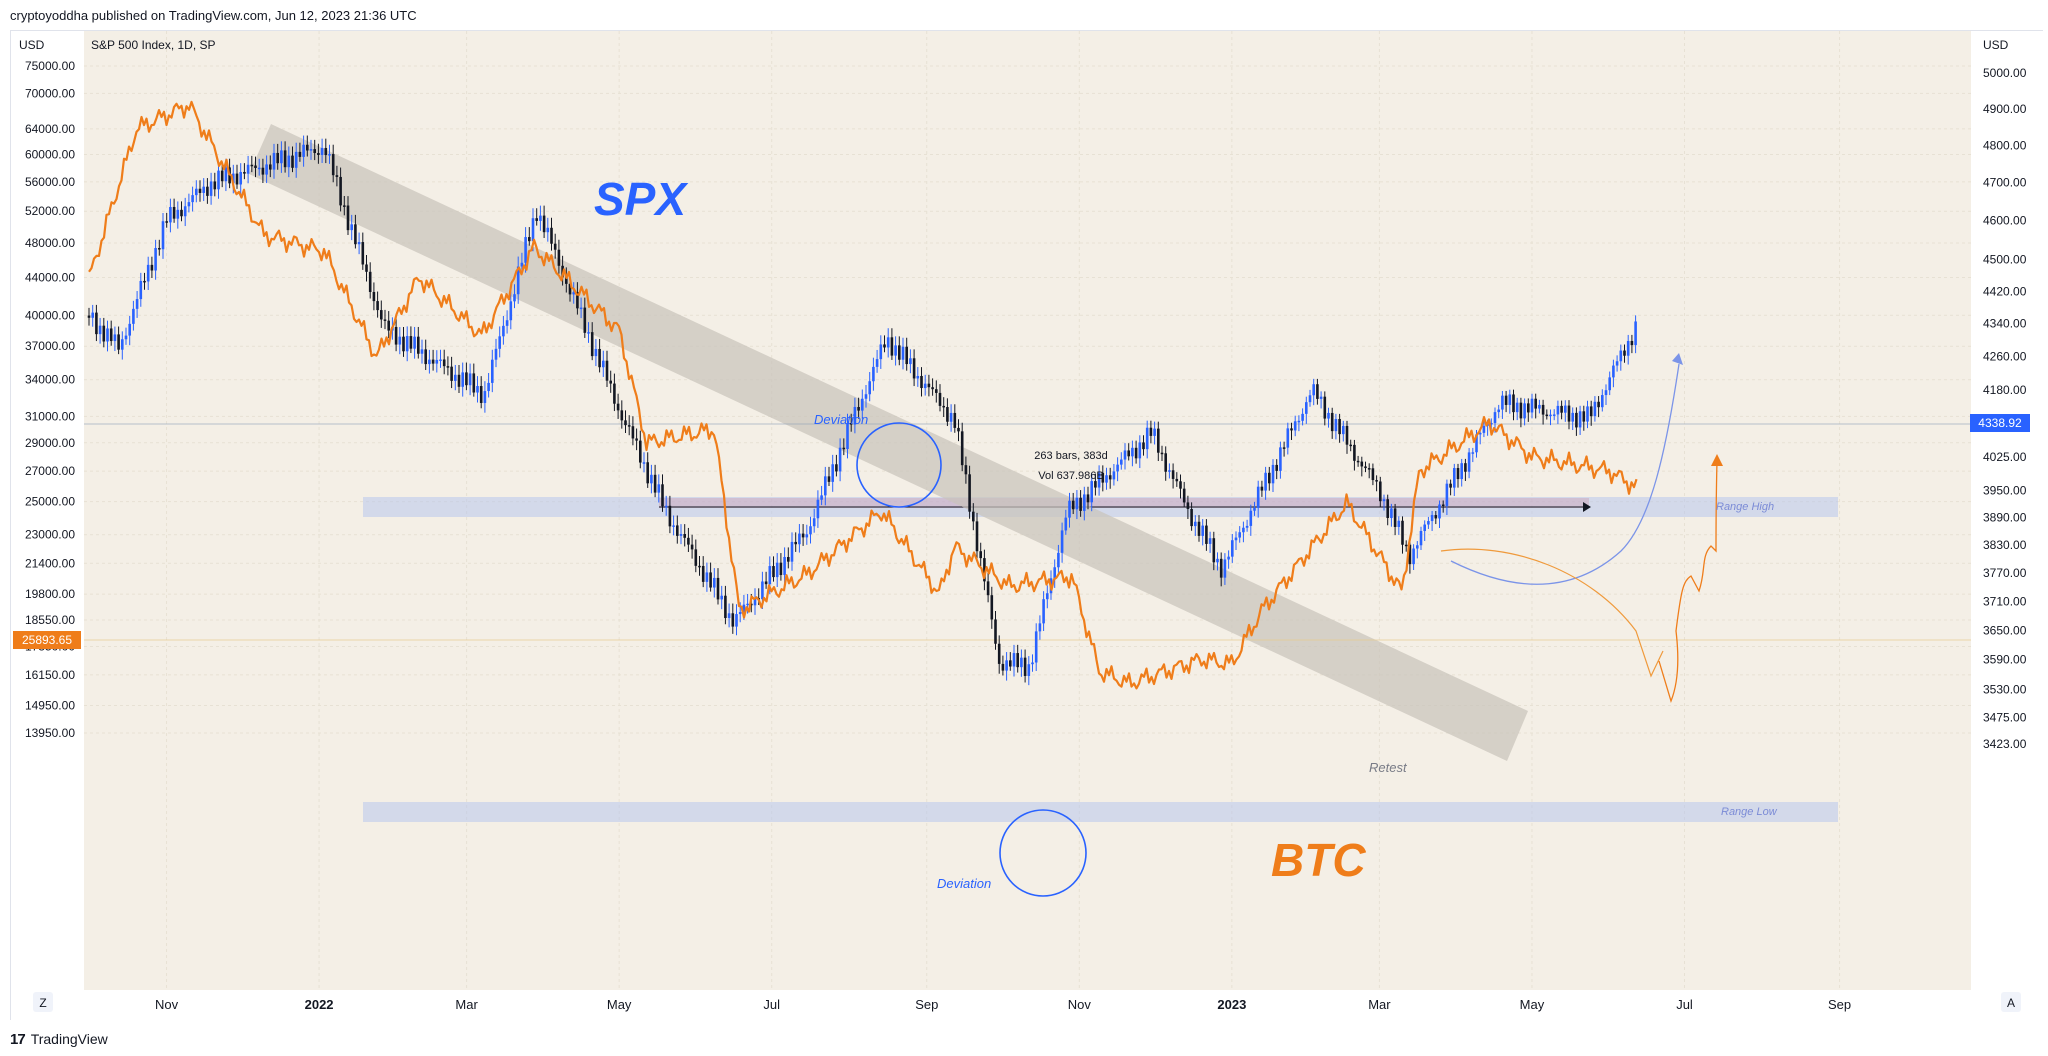  I want to click on log-scale-button, so click(43, 1002).